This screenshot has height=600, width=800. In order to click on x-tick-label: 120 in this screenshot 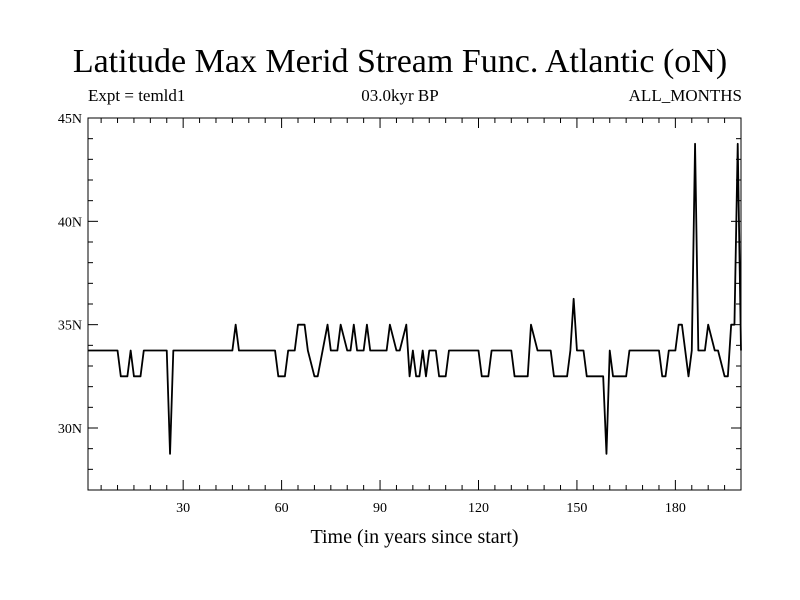, I will do `click(478, 508)`.